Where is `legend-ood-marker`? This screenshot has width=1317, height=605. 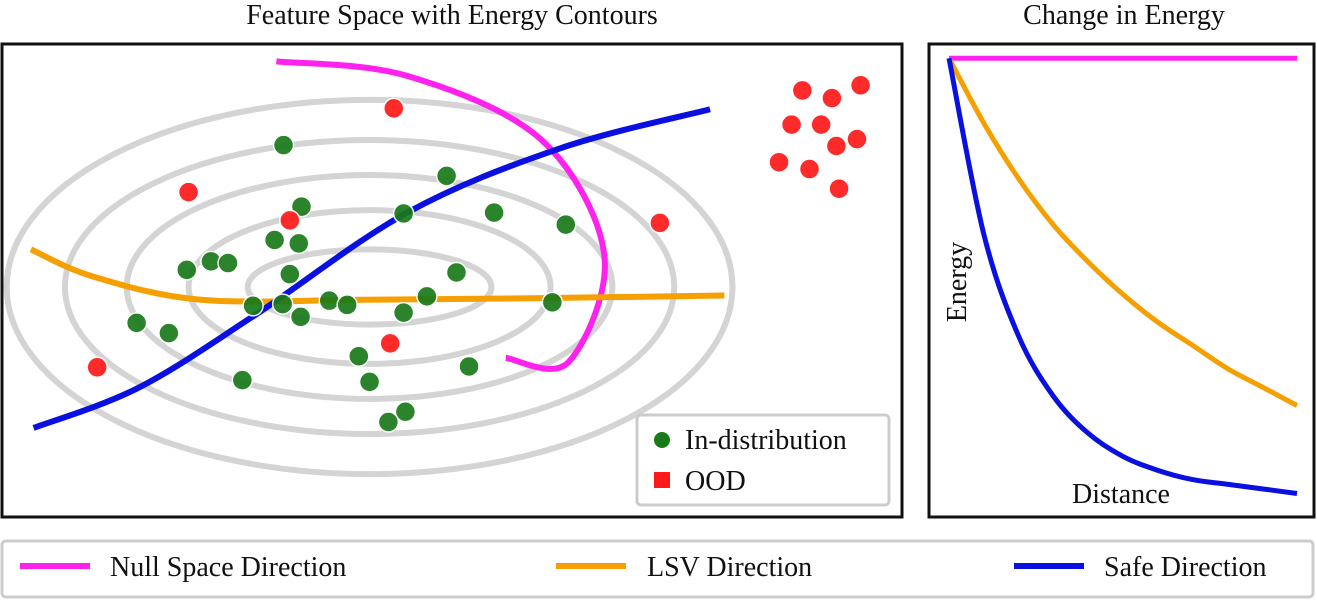 legend-ood-marker is located at coordinates (662, 480).